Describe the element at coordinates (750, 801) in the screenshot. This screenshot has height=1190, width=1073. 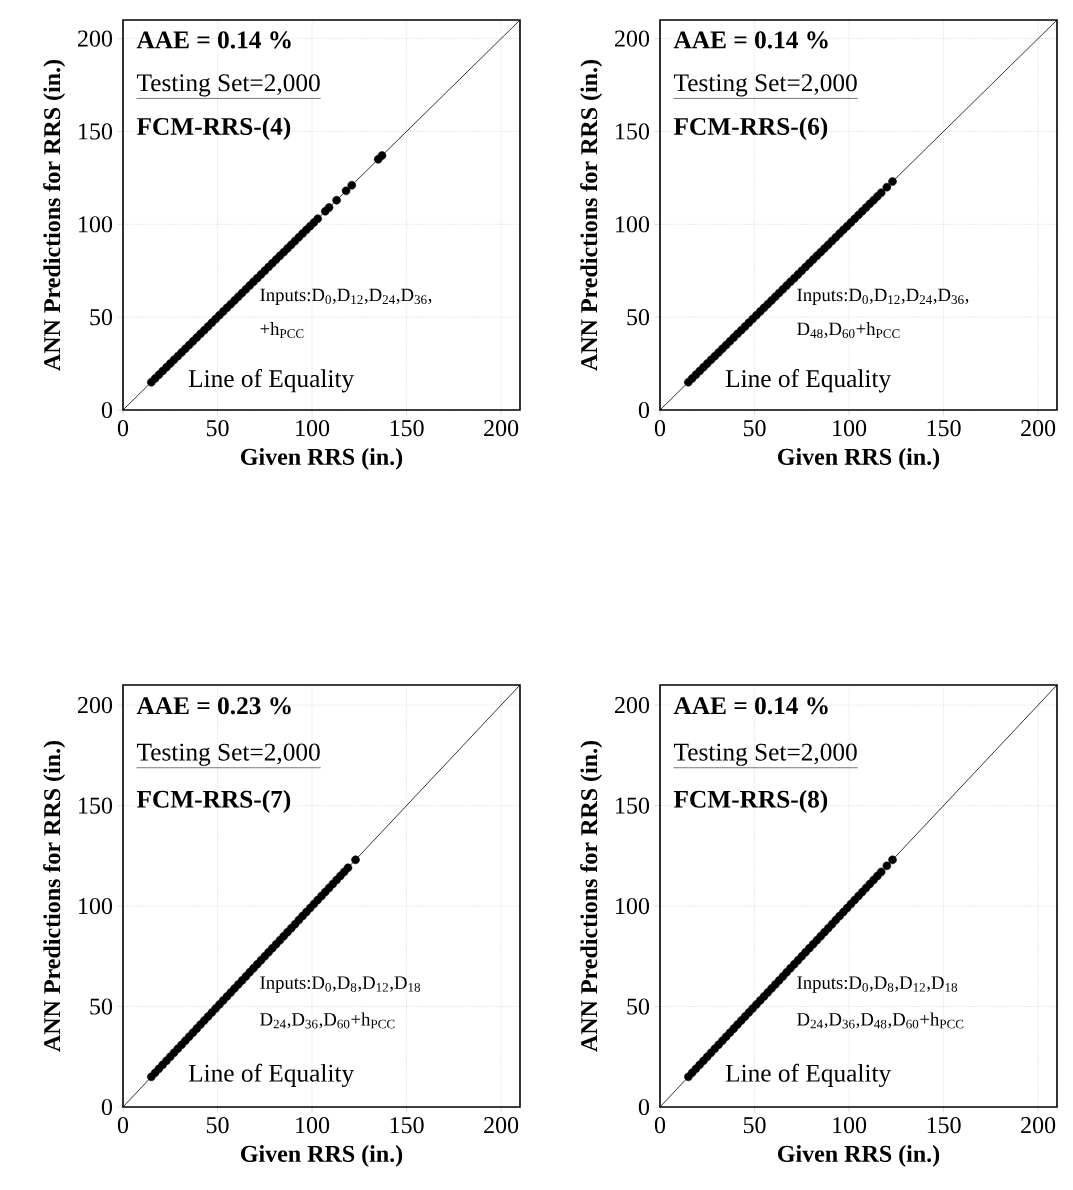
I see `annotation: FCM-RRS-(8)` at that location.